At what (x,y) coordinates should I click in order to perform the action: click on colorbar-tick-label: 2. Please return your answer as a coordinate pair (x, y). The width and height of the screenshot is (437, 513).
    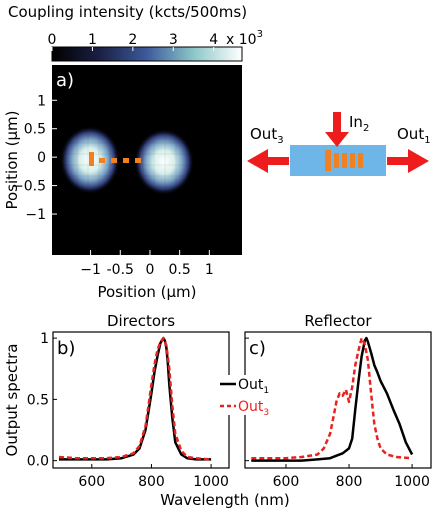
    Looking at the image, I should click on (132, 40).